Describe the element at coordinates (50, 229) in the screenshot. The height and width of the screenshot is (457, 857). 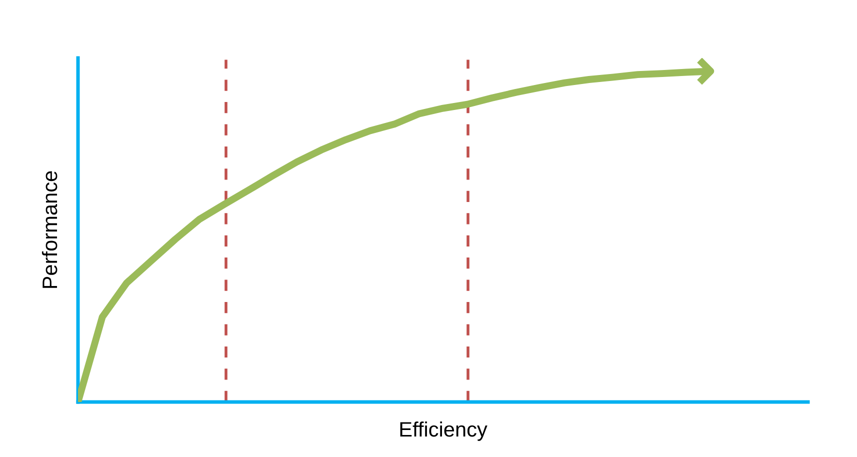
I see `y-axis-title: Performance` at that location.